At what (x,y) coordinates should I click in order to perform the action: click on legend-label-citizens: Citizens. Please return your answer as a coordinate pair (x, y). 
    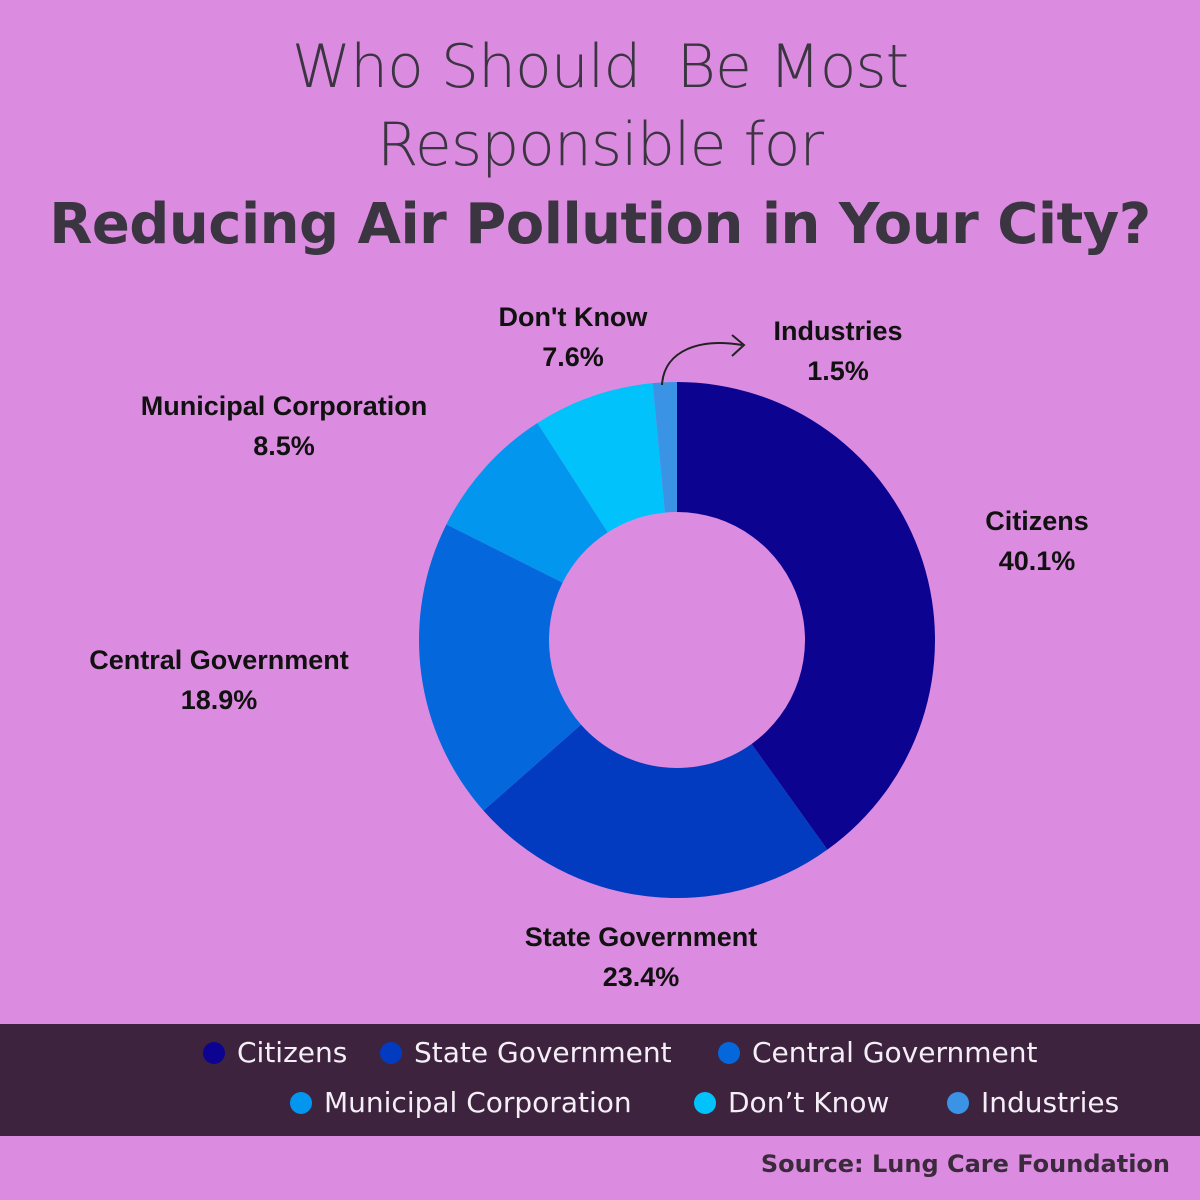
    Looking at the image, I should click on (292, 1052).